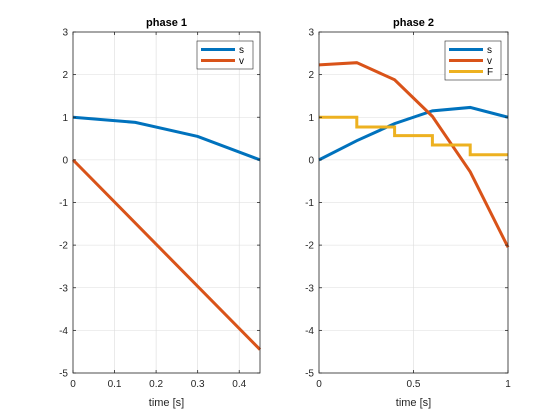  I want to click on x-tick-label: 0.2, so click(156, 384).